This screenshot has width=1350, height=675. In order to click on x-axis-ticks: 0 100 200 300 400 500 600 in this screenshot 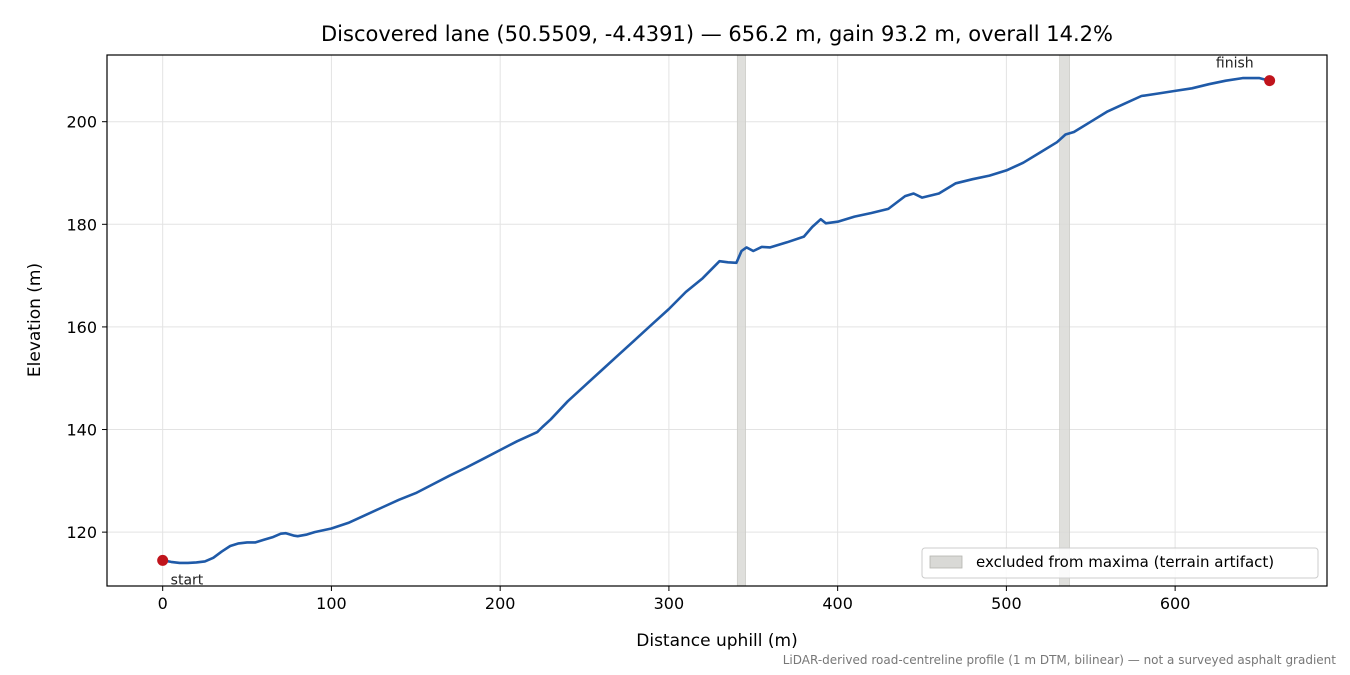, I will do `click(674, 599)`.